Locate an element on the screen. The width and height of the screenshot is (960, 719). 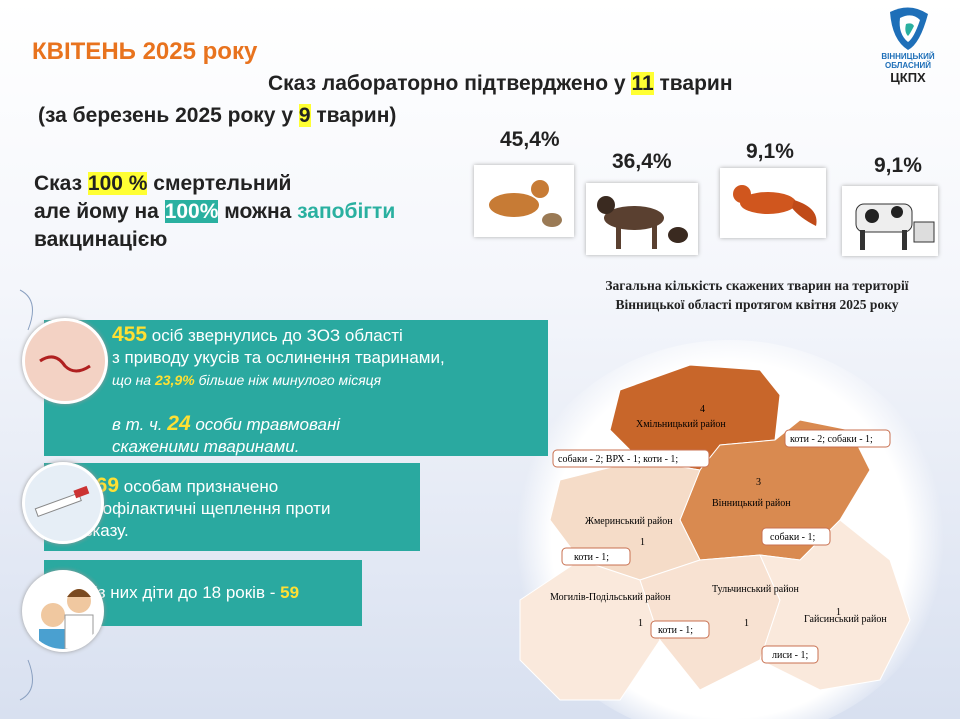
region-name: Хмільницький район is located at coordinates (681, 424).